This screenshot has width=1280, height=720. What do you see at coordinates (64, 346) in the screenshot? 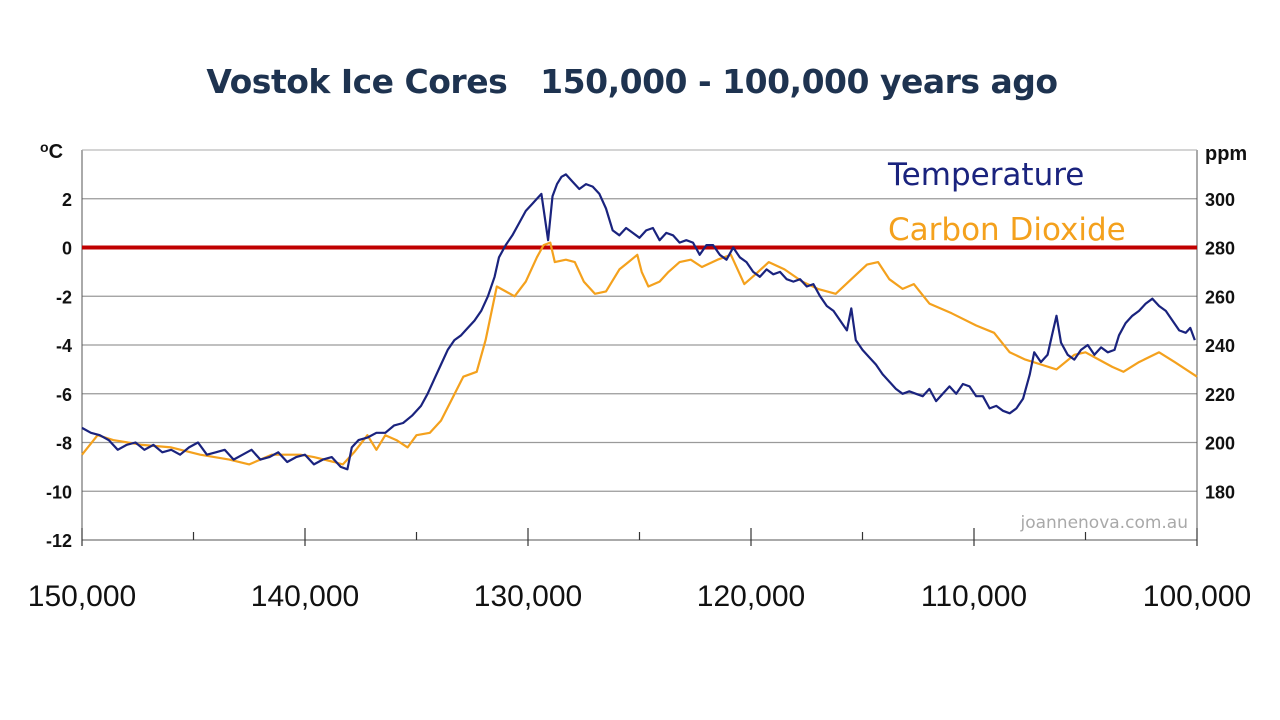
I see `y-left-tick-label: -4` at bounding box center [64, 346].